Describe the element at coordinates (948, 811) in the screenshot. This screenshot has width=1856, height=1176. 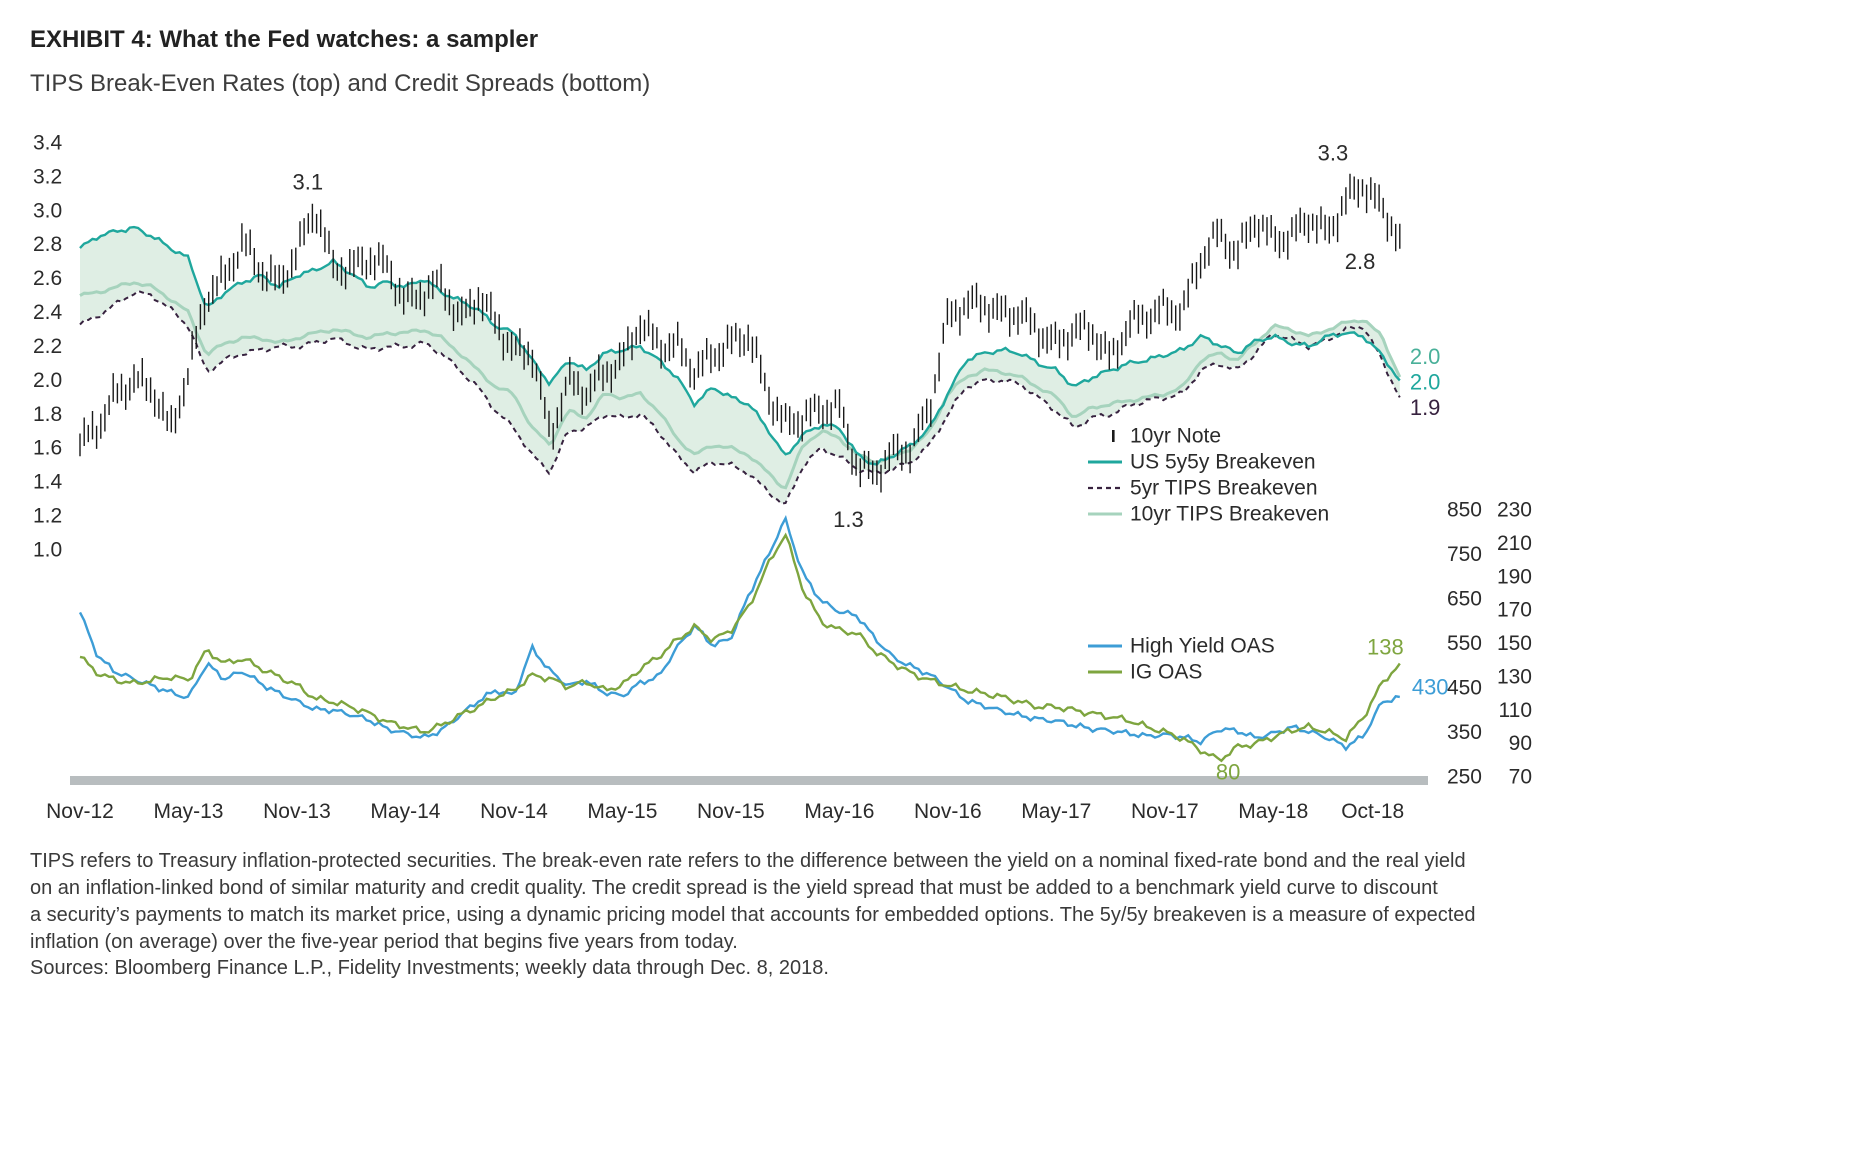
I see `x-axis-tick-label: Nov-16` at that location.